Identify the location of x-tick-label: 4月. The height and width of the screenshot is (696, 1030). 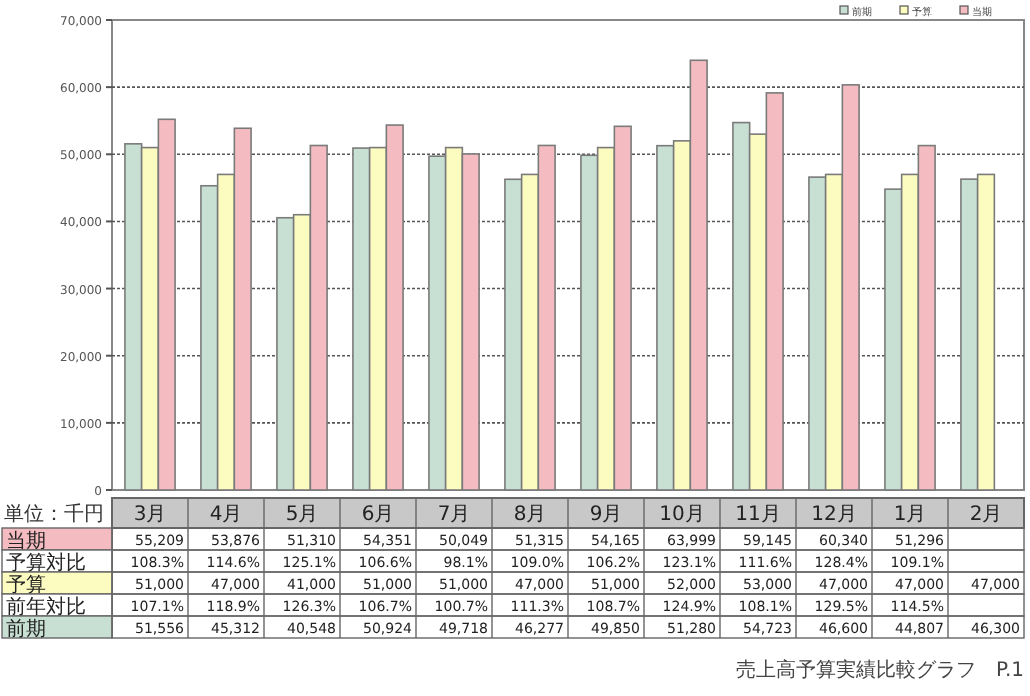
(226, 515).